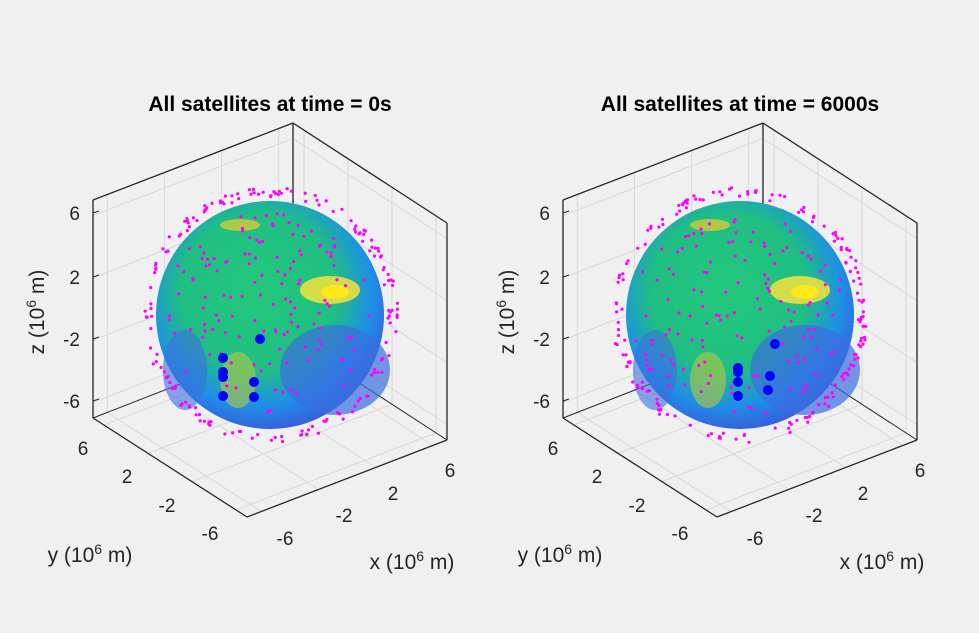 This screenshot has width=979, height=633. I want to click on z-axis-label: z (106 m), so click(506, 312).